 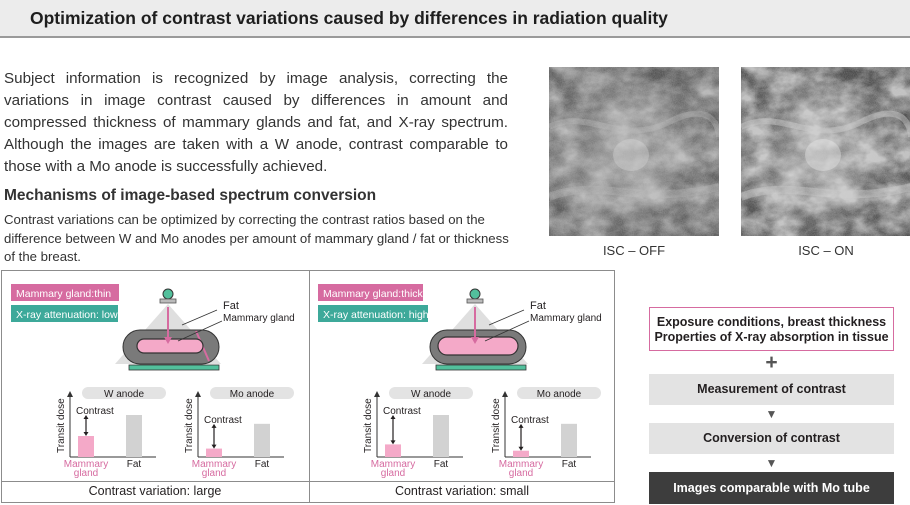 What do you see at coordinates (771, 322) in the screenshot?
I see `flow-step1-line1: Exposure conditions, breast thickness` at bounding box center [771, 322].